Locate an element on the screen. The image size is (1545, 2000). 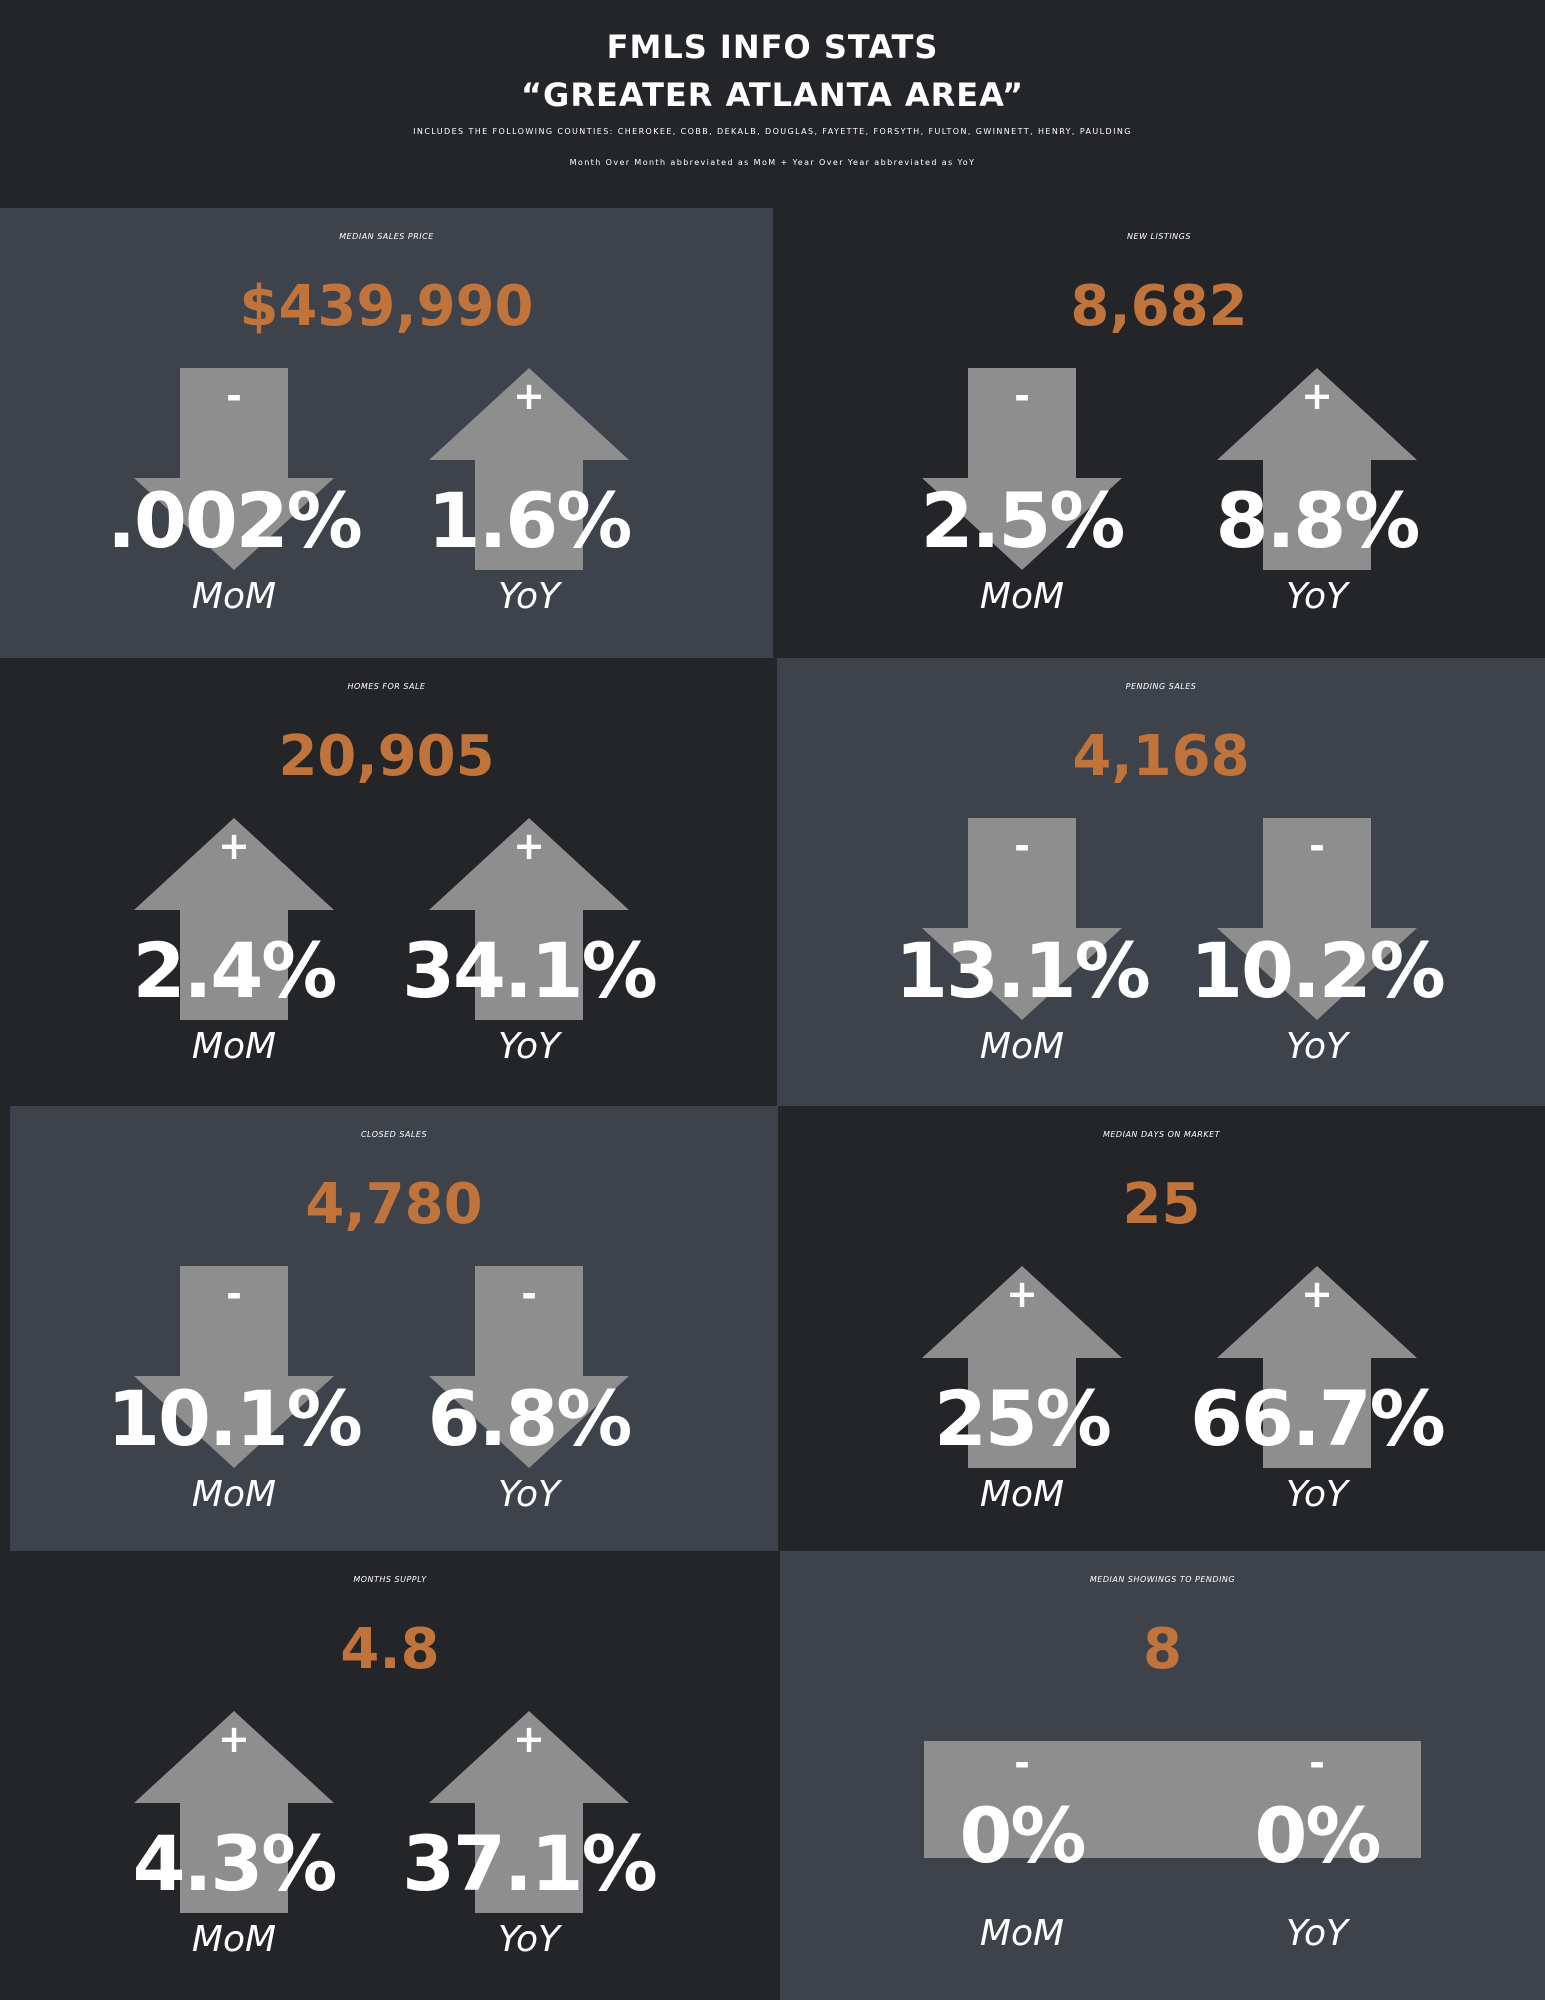
mom-indicator: +2.4% MoM is located at coordinates (234, 882).